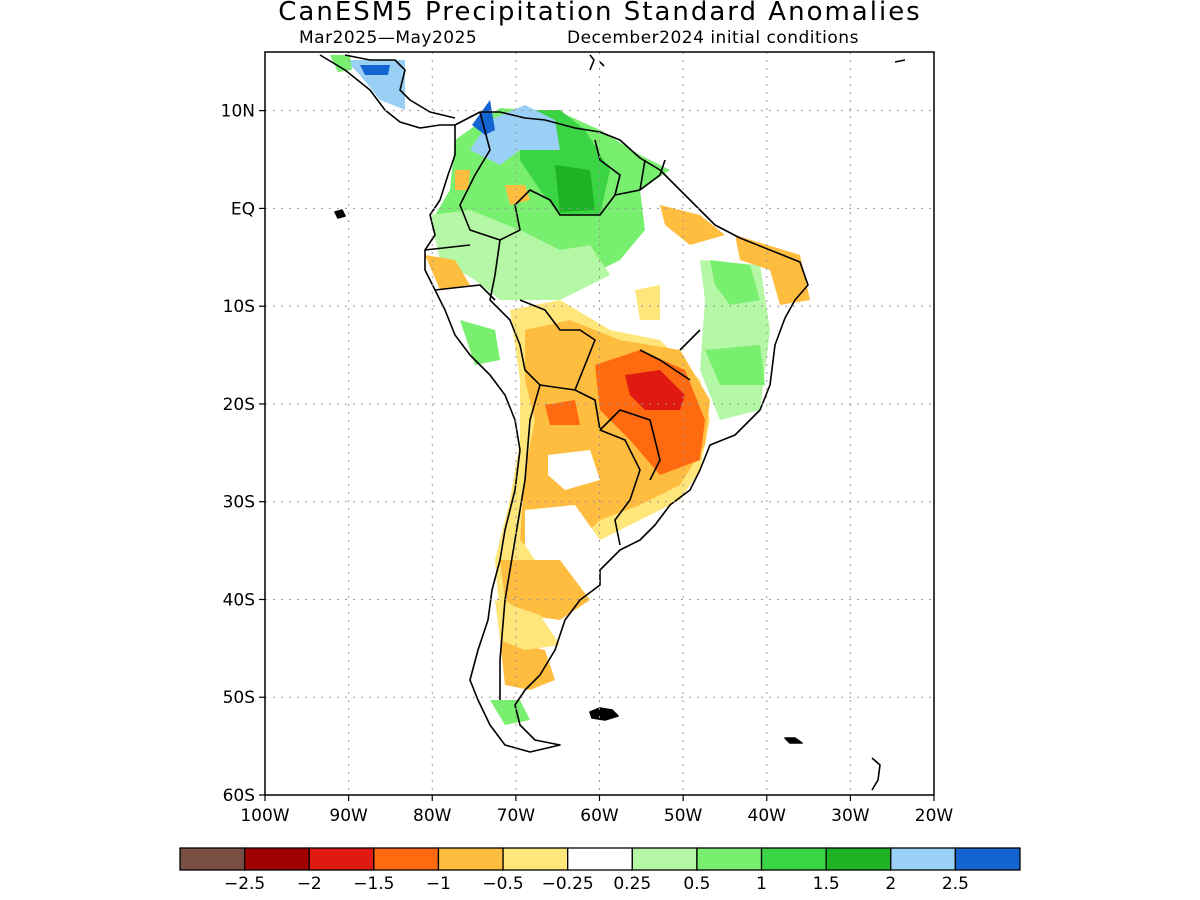  I want to click on dry-anomaly-severe, so click(655, 390).